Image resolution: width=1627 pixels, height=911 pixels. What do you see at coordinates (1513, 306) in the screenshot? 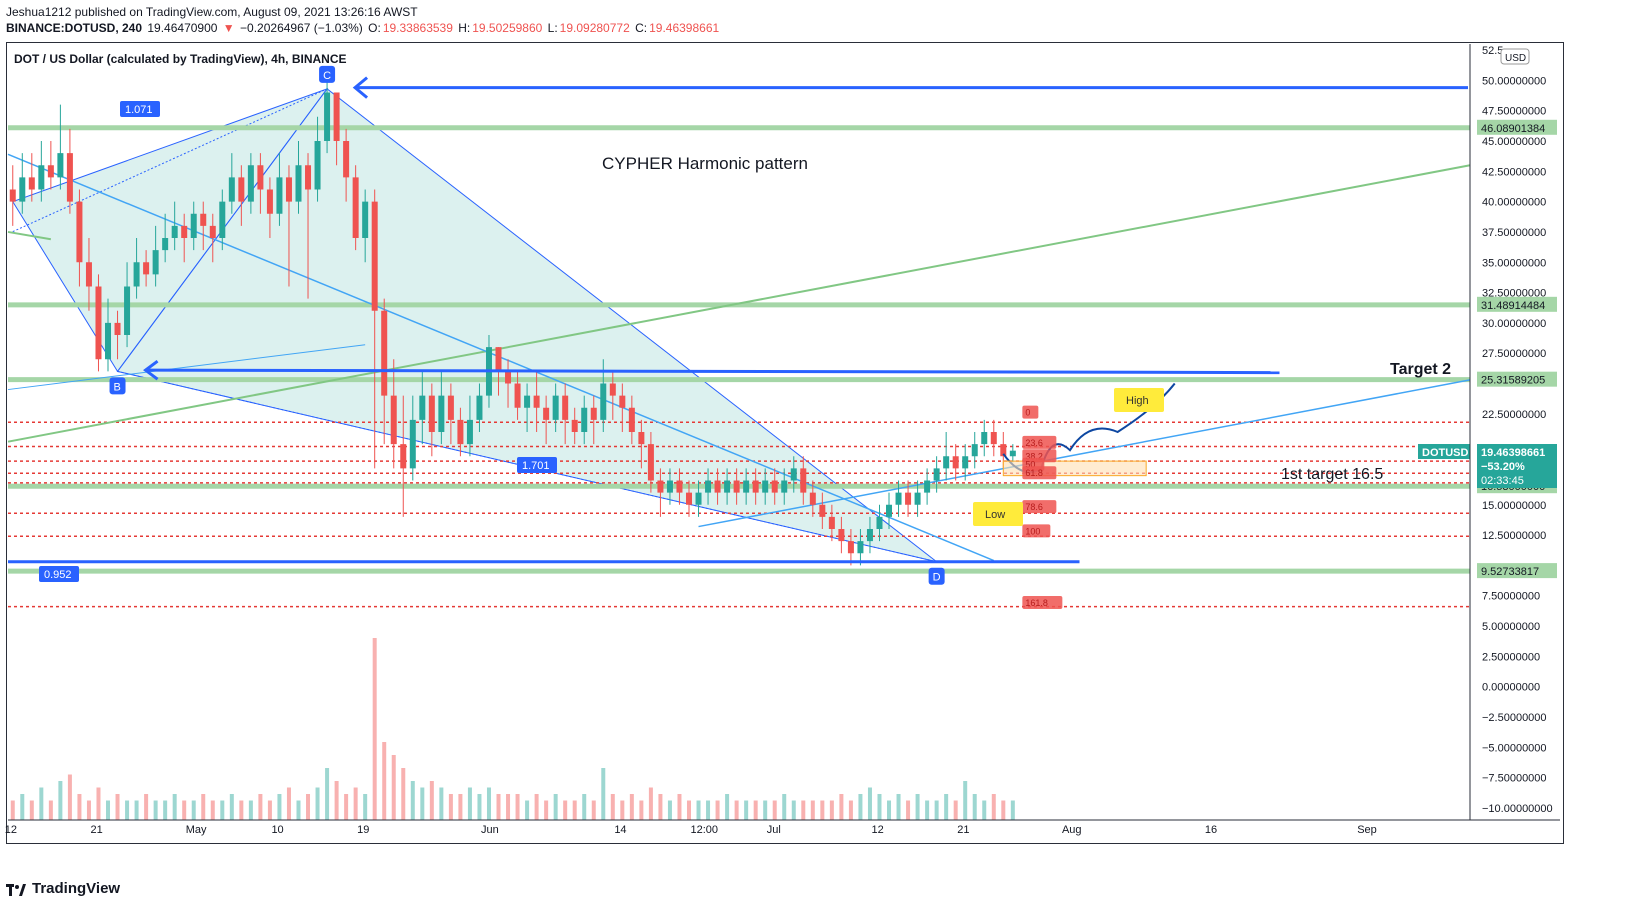
I see `level-price-text: 31.48914484` at bounding box center [1513, 306].